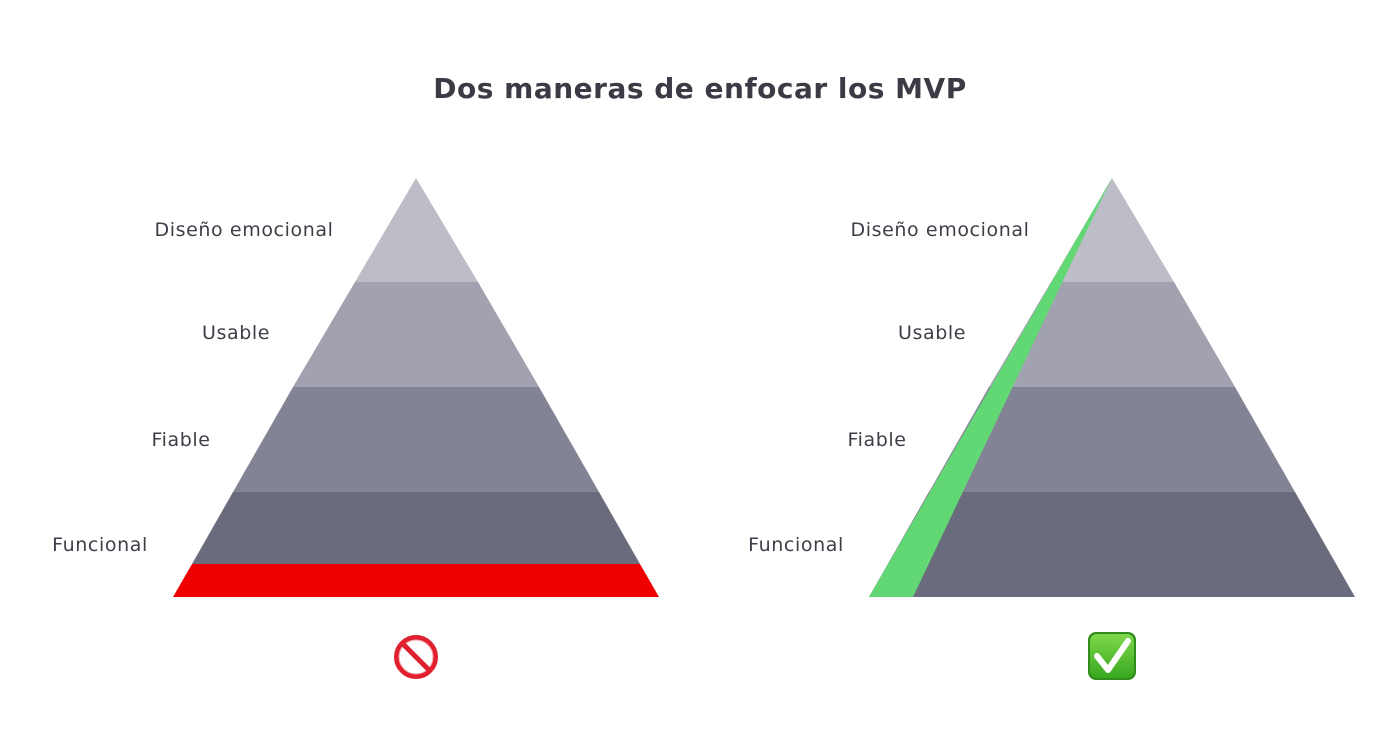 The width and height of the screenshot is (1400, 738). I want to click on mvp-diagonal-slice-highlight, so click(990, 387).